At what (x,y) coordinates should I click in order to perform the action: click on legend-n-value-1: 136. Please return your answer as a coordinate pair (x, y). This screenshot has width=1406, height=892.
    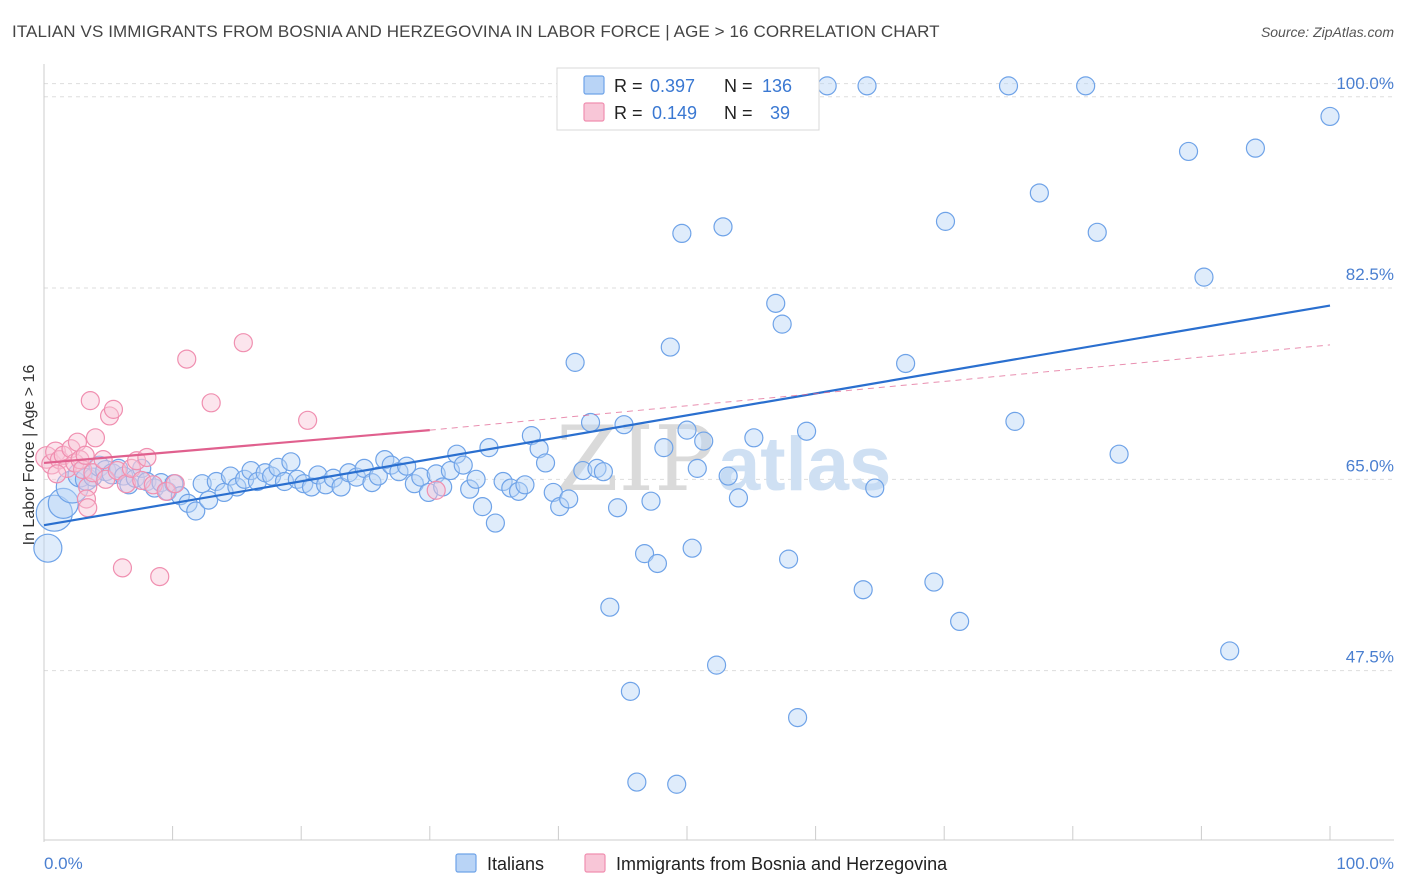
    Looking at the image, I should click on (777, 86).